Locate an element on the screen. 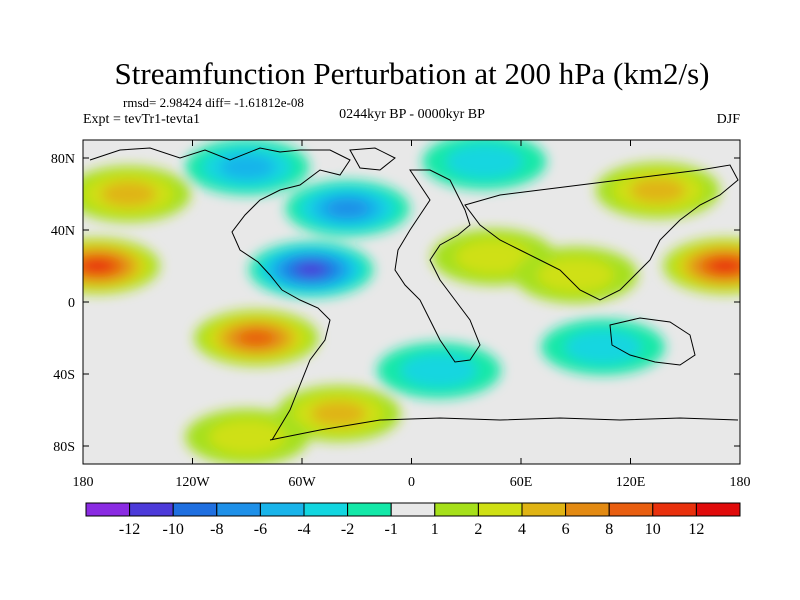  y-tick-label: 80S is located at coordinates (64, 447).